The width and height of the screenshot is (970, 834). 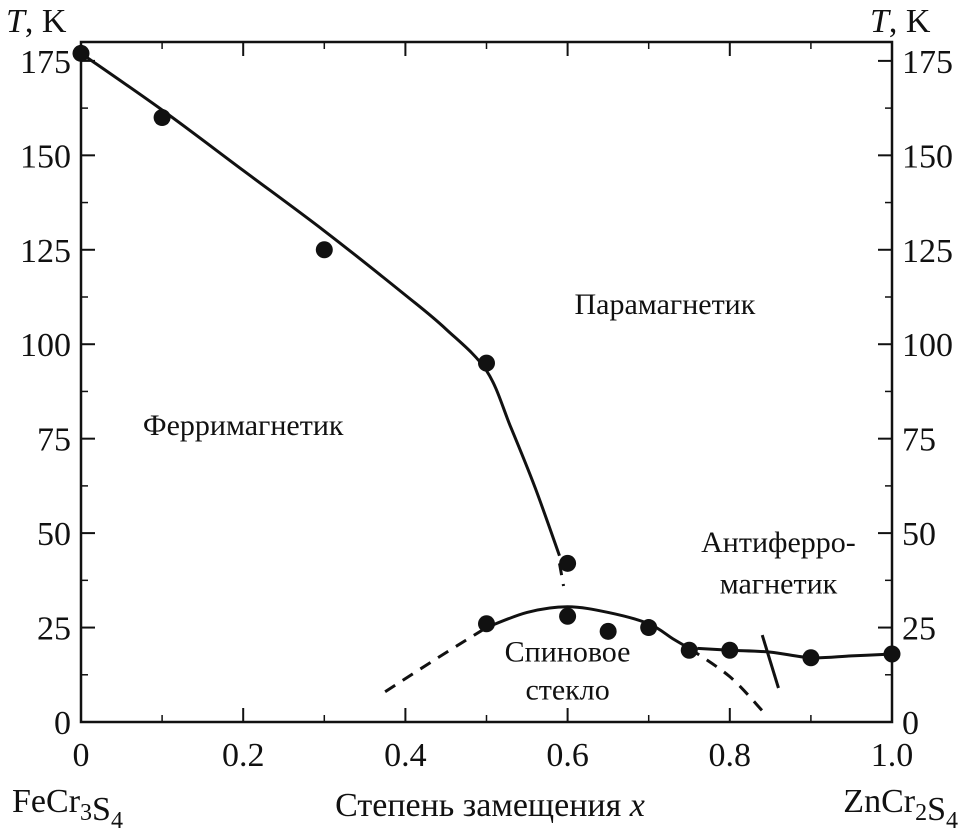 What do you see at coordinates (927, 251) in the screenshot?
I see `y-tick-label-right: 125` at bounding box center [927, 251].